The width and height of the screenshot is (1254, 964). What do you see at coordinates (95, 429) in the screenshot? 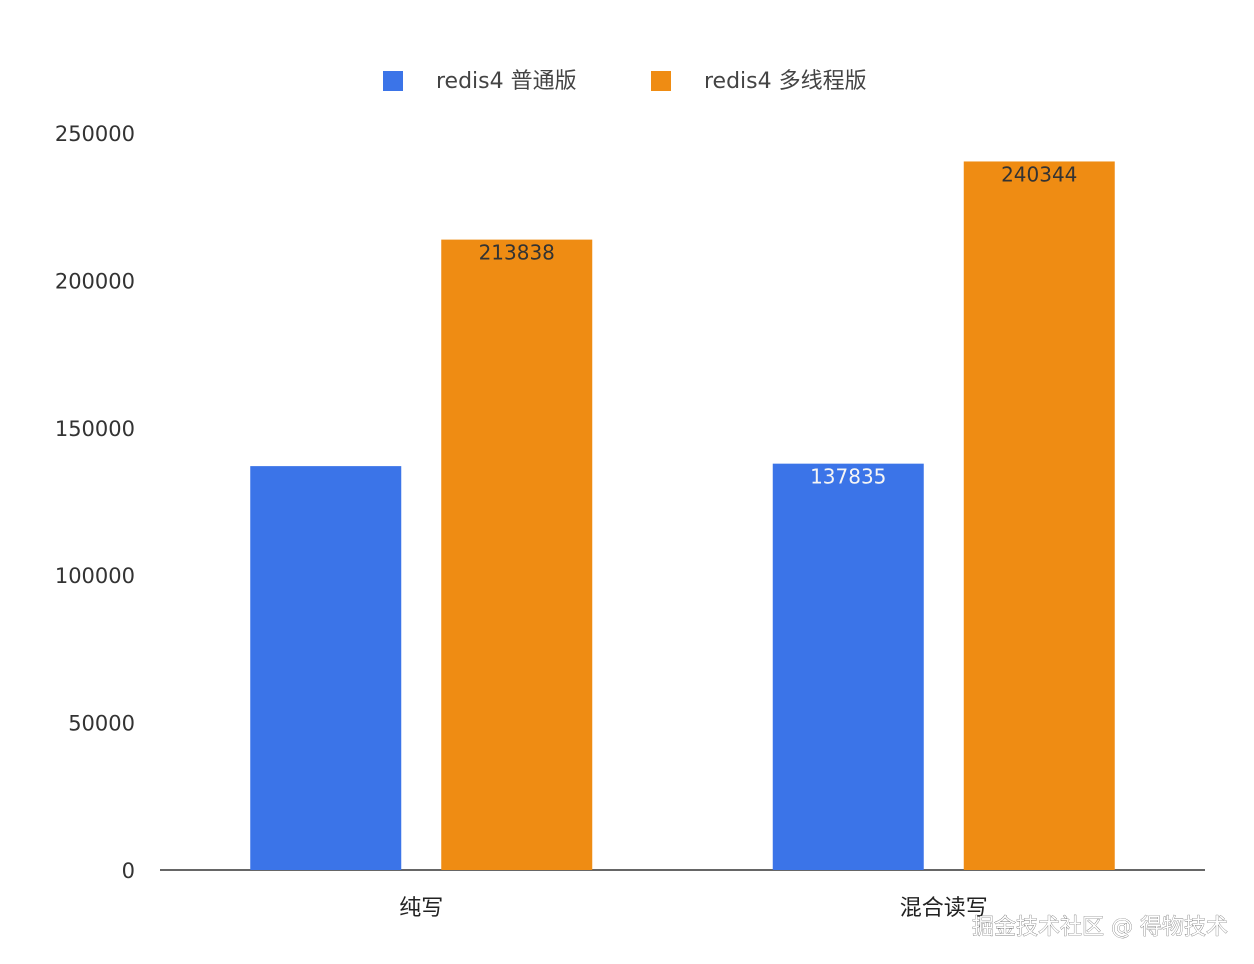
I see `y-tick-label: 150000` at bounding box center [95, 429].